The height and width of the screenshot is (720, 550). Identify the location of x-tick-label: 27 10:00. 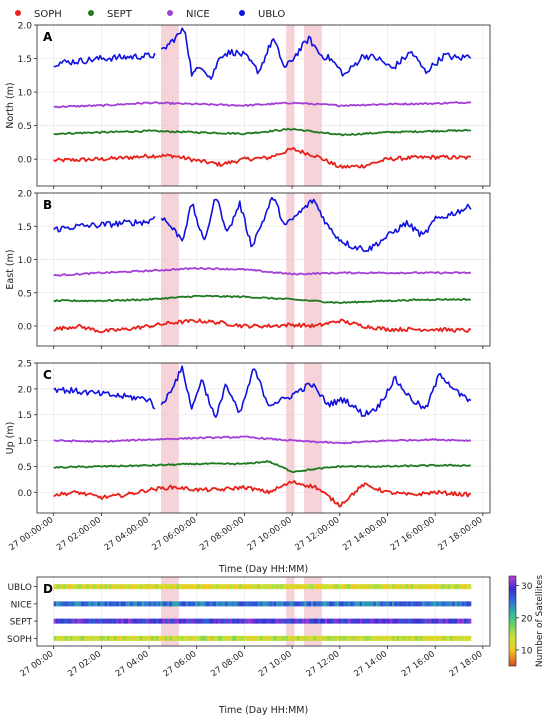
(275, 664).